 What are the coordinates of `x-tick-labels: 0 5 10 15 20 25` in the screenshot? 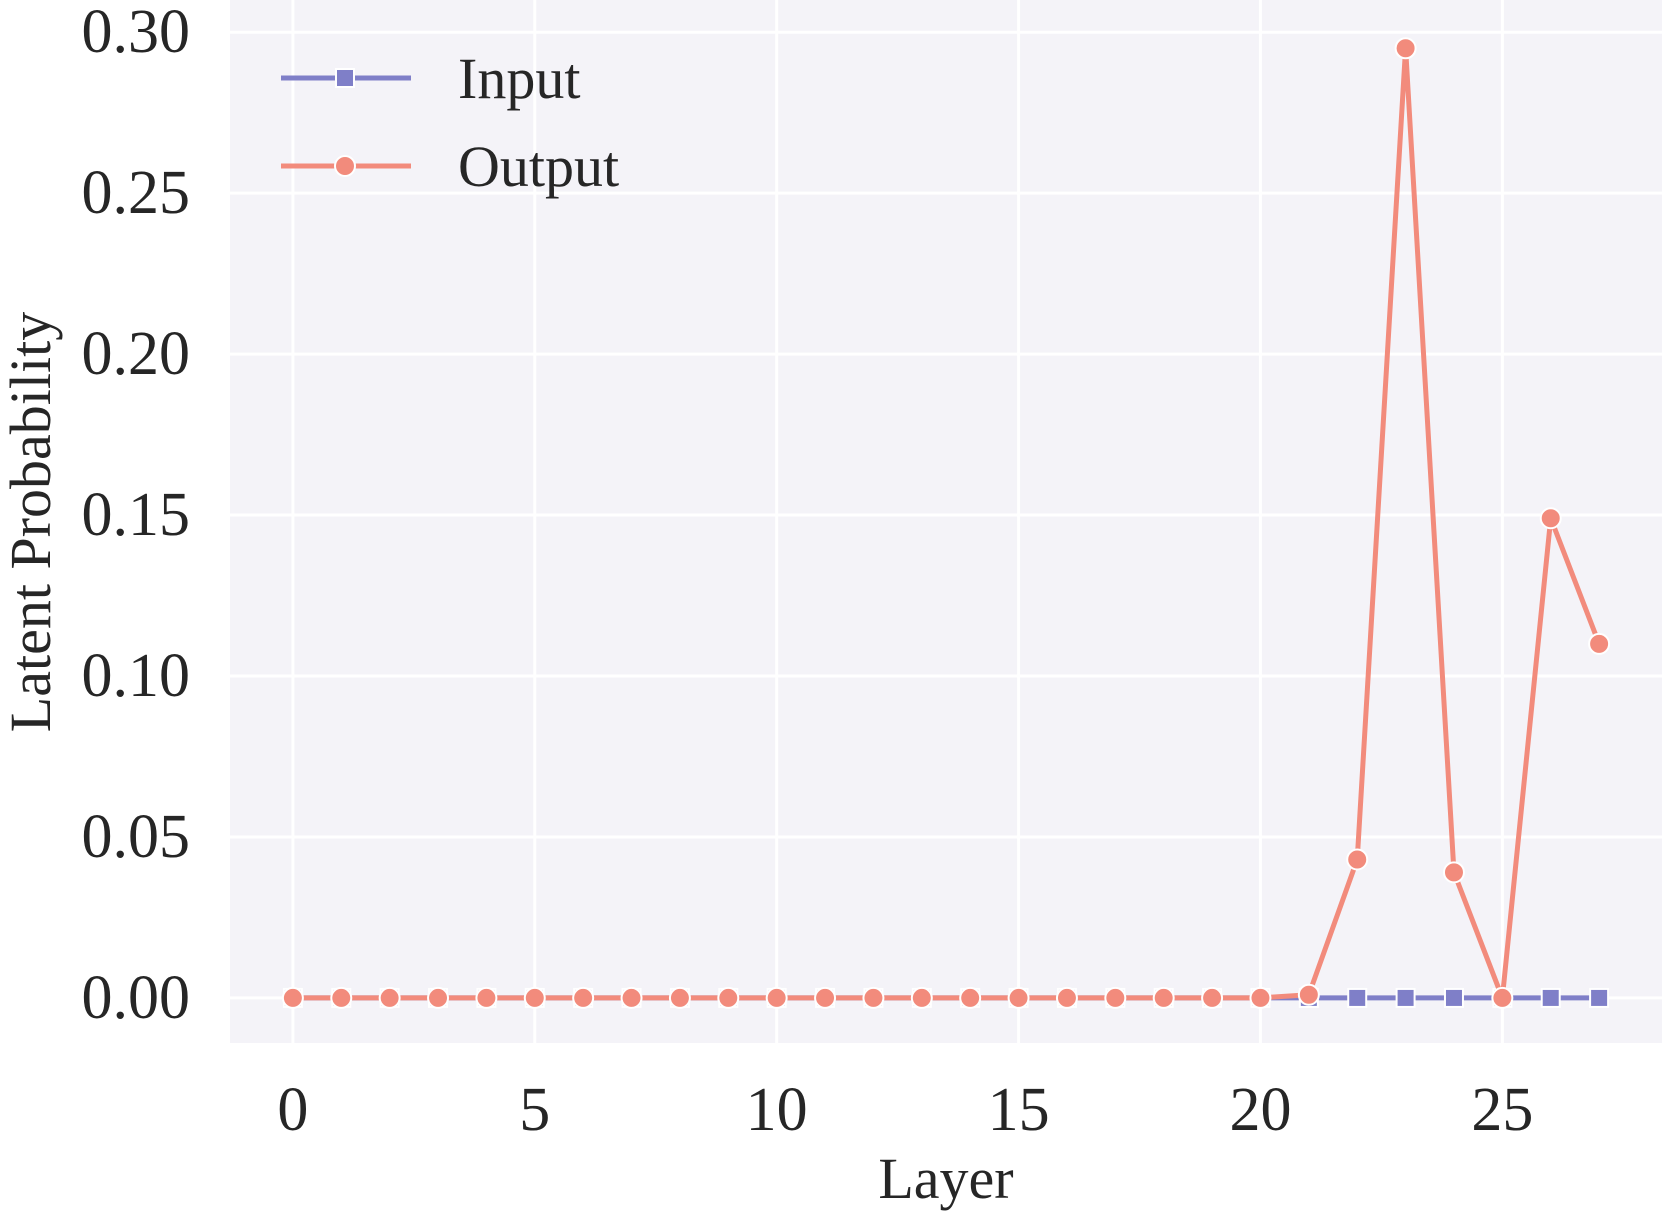 It's located at (905, 1110).